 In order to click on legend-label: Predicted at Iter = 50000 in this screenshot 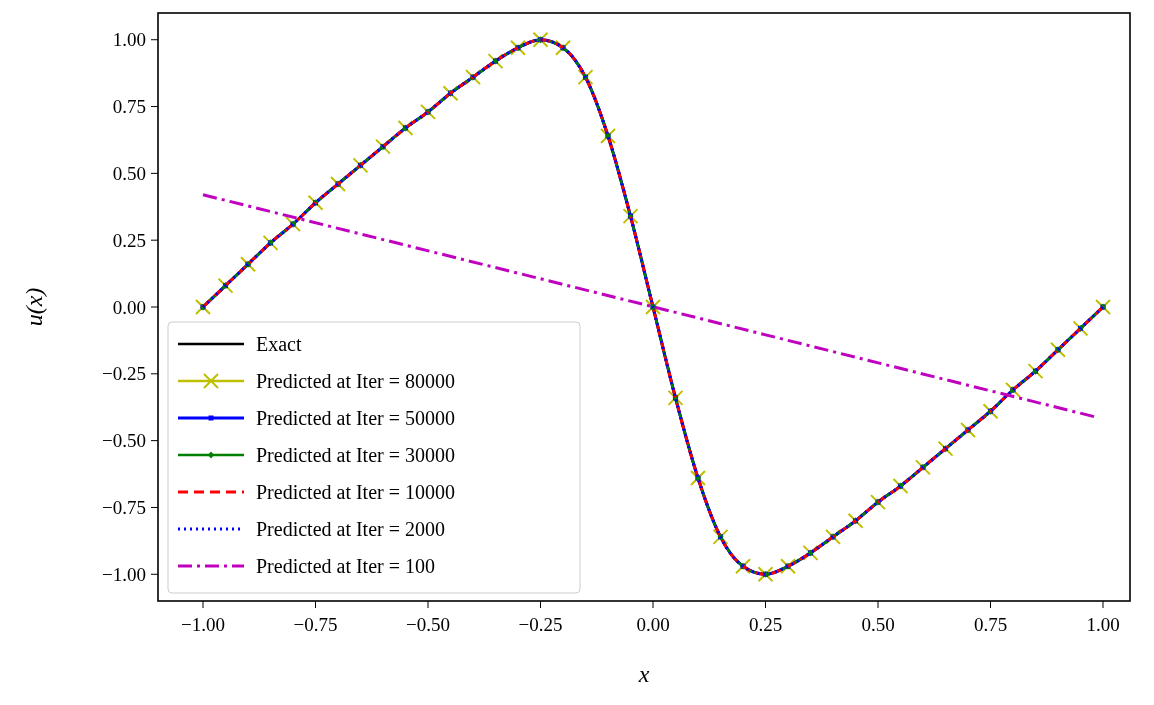, I will do `click(355, 418)`.